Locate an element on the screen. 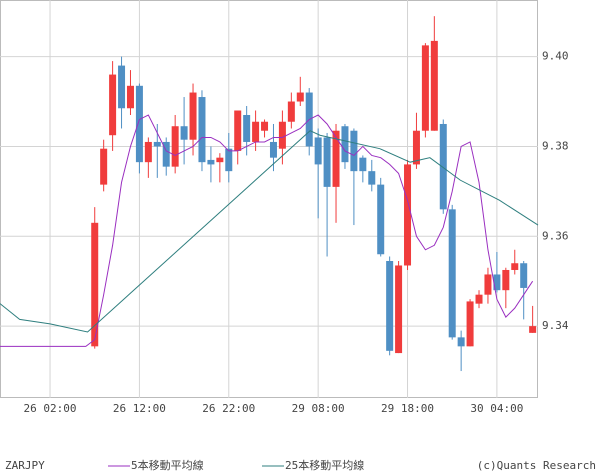  legend-label: 25本移動平均線 is located at coordinates (324, 465).